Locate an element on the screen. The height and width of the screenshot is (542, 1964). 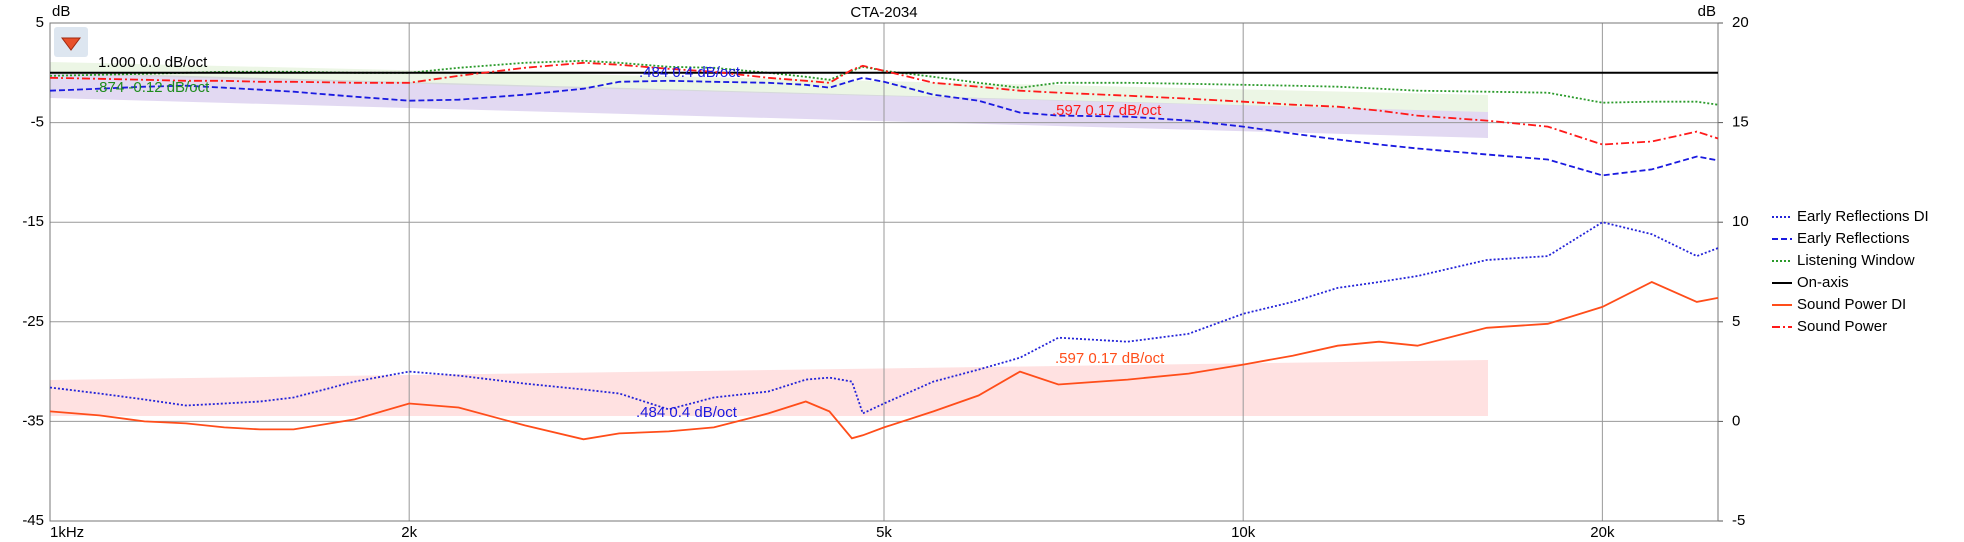
app-icon-shape is located at coordinates (71, 44).